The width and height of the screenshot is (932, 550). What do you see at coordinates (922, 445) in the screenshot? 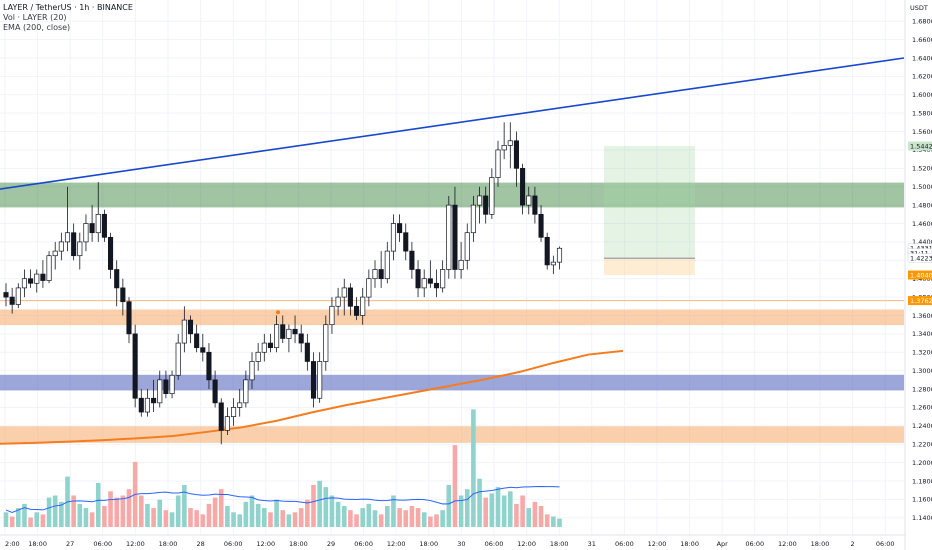
I see `price-axis-tick: 1.2200` at bounding box center [922, 445].